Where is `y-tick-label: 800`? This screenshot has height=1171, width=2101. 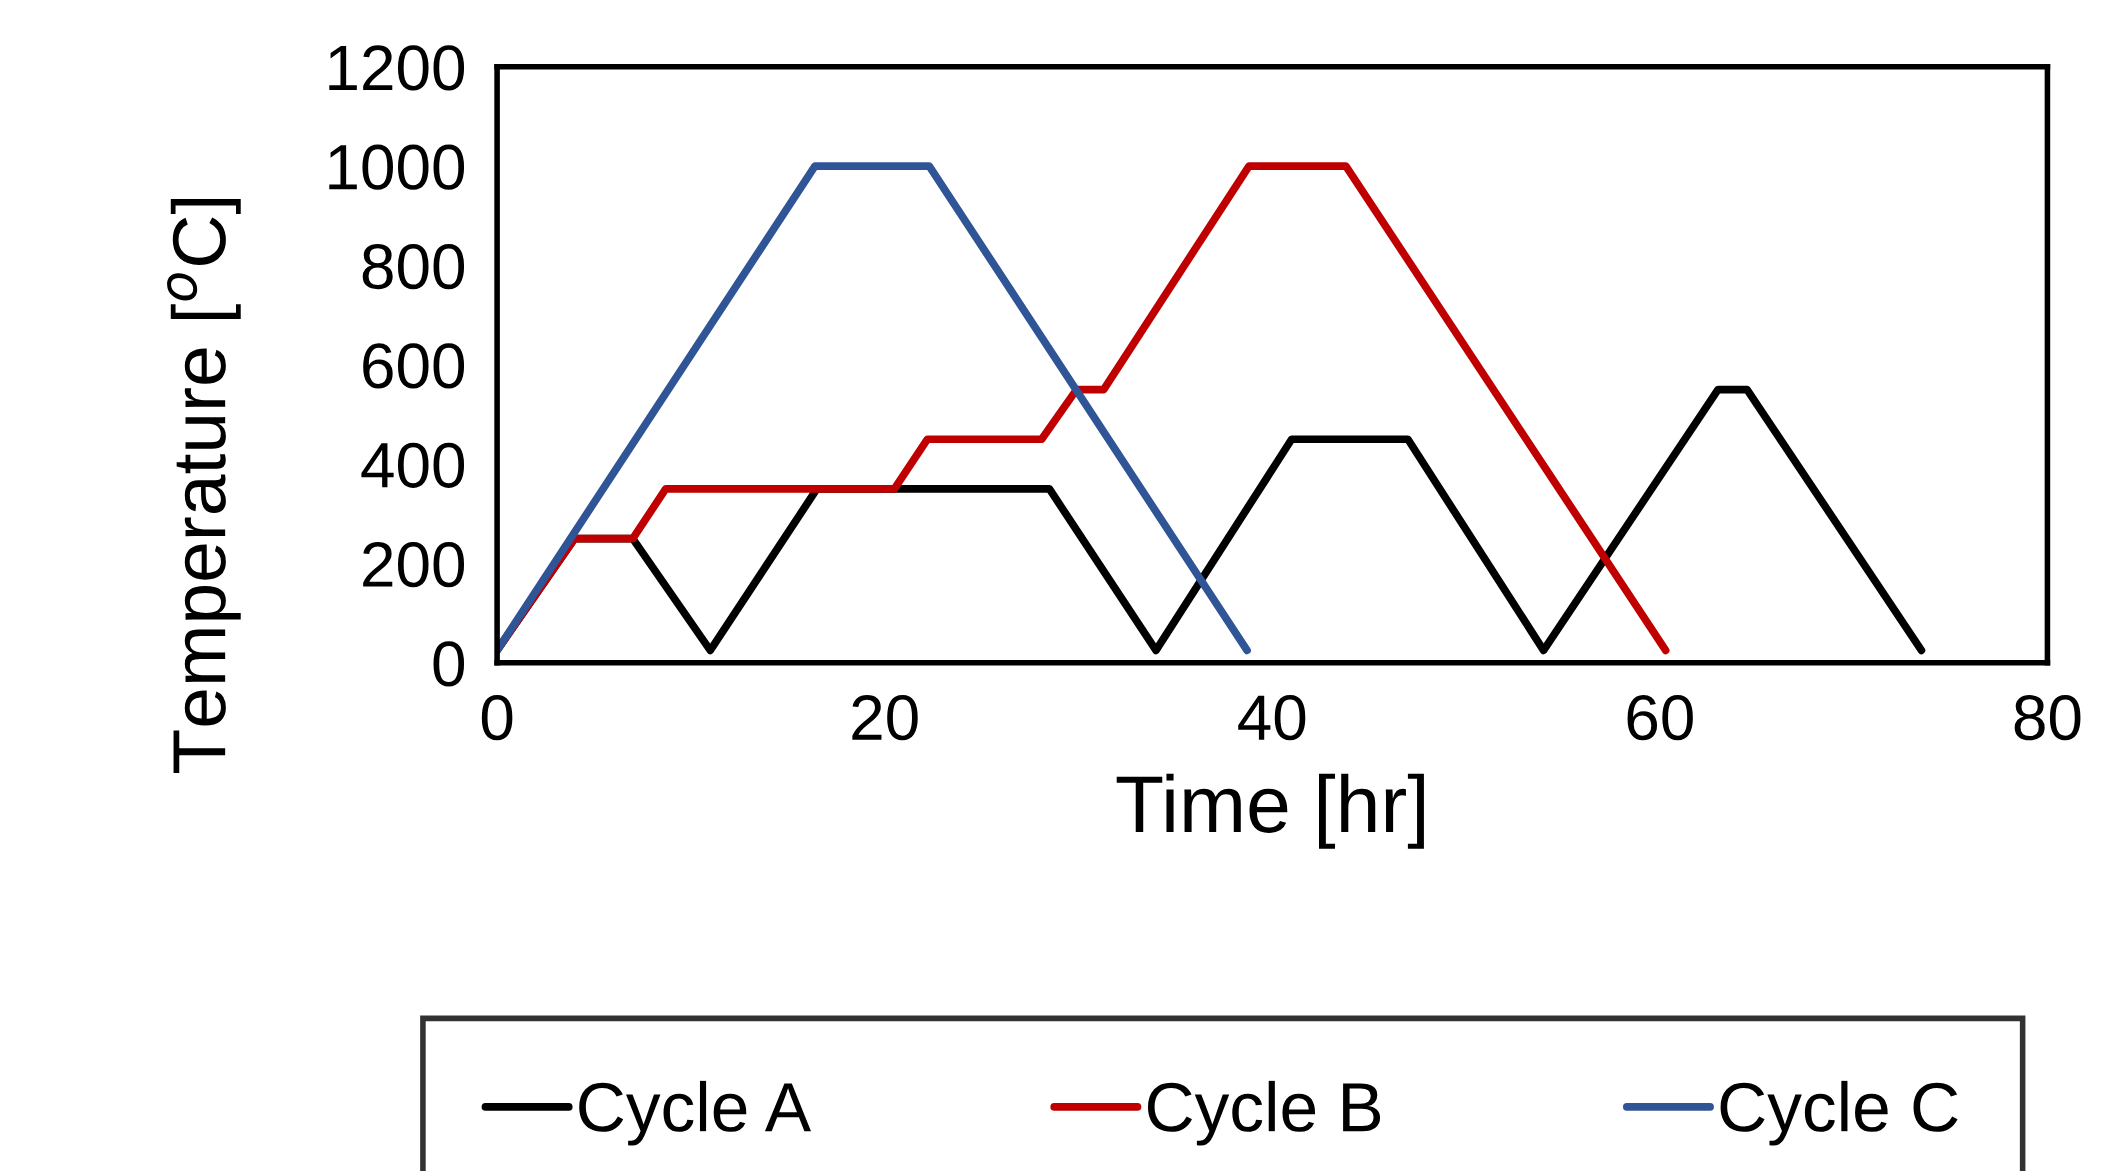 y-tick-label: 800 is located at coordinates (413, 266).